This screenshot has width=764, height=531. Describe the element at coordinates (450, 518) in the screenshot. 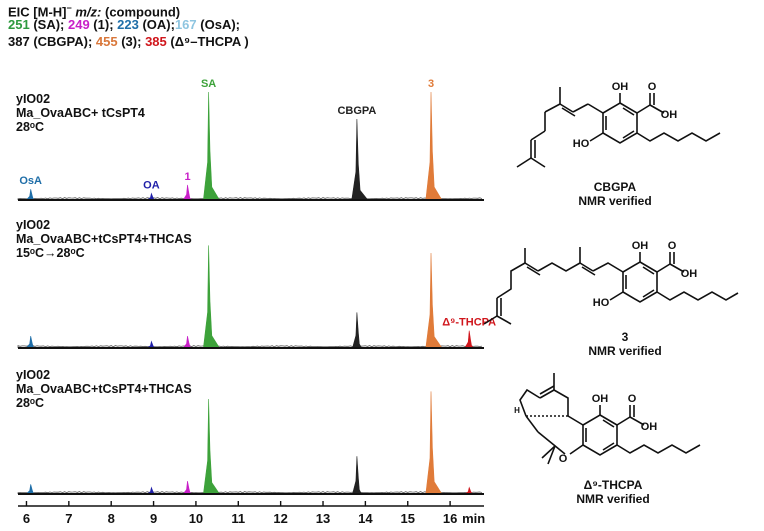

I see `x-tick-label-10: 16` at that location.